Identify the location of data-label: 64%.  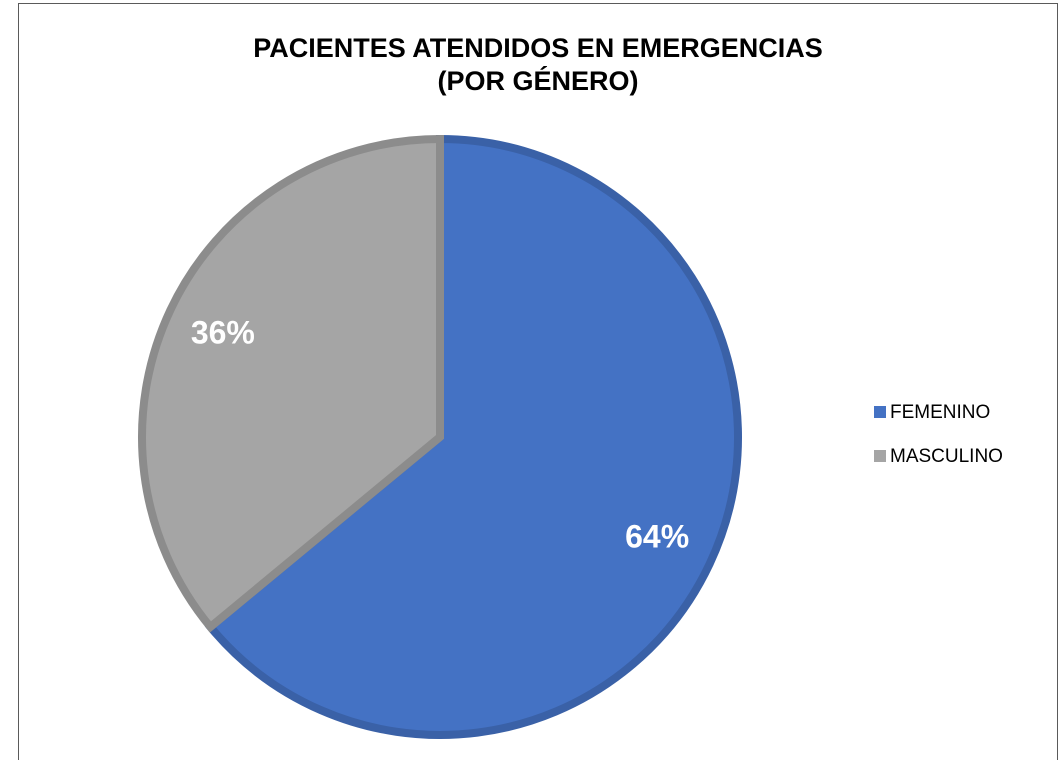
(657, 537).